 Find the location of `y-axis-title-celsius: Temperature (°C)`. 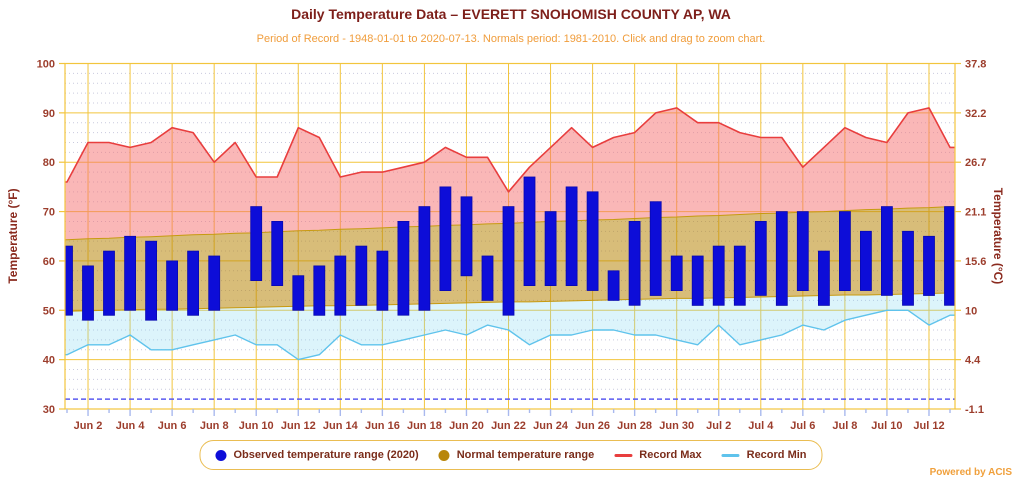

y-axis-title-celsius: Temperature (°C) is located at coordinates (998, 236).